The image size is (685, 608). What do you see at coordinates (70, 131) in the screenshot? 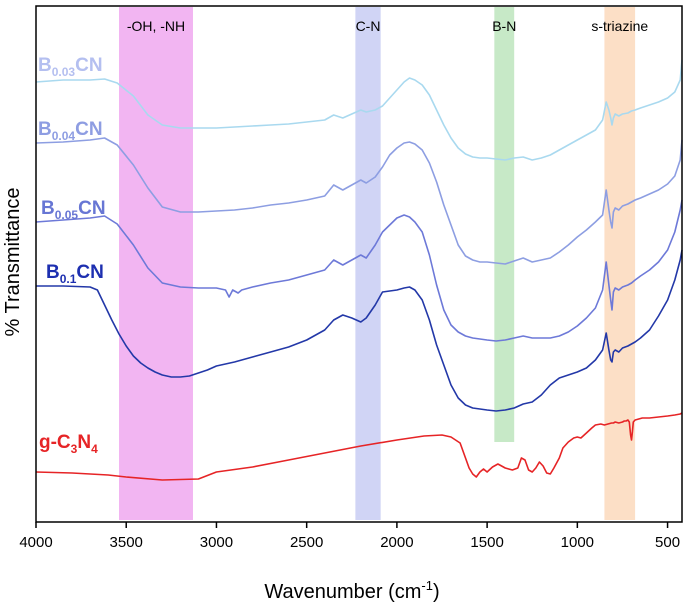
I see `series-label-b0-04cn: B0.04CN` at bounding box center [70, 131].